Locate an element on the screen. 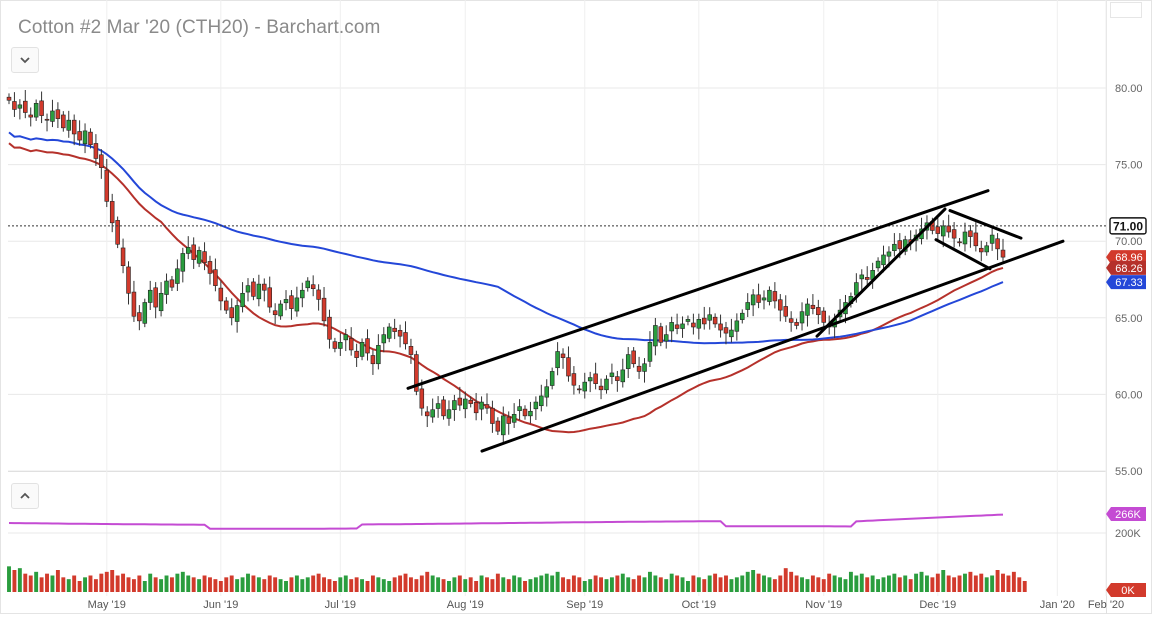 Image resolution: width=1152 pixels, height=619 pixels. y-tick-label: 75.00 is located at coordinates (1129, 166).